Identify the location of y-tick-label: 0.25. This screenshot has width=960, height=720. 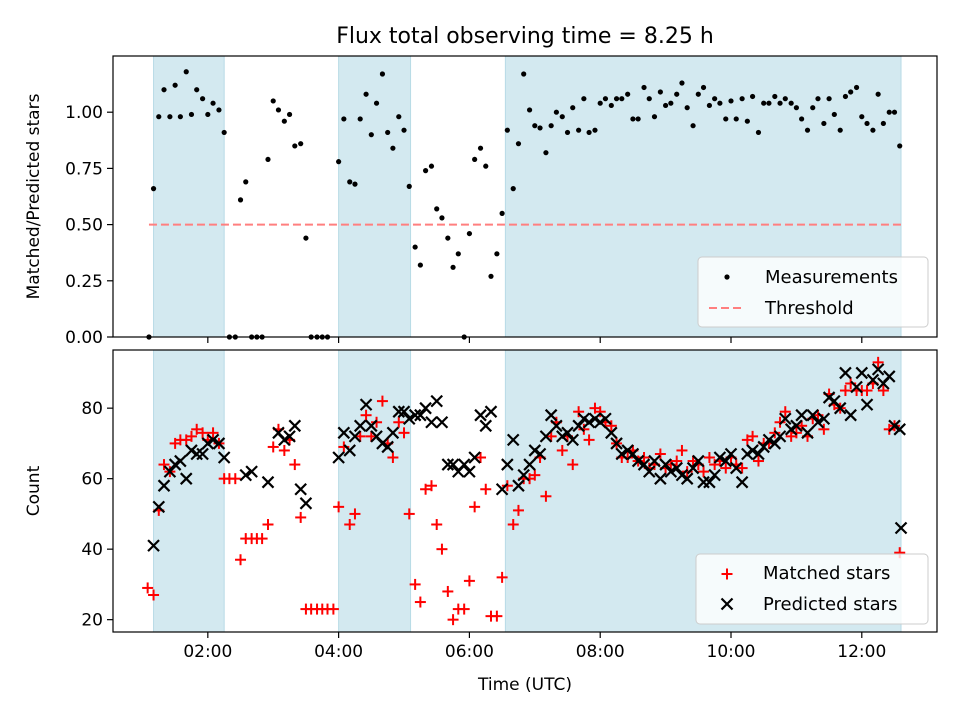
(84, 282).